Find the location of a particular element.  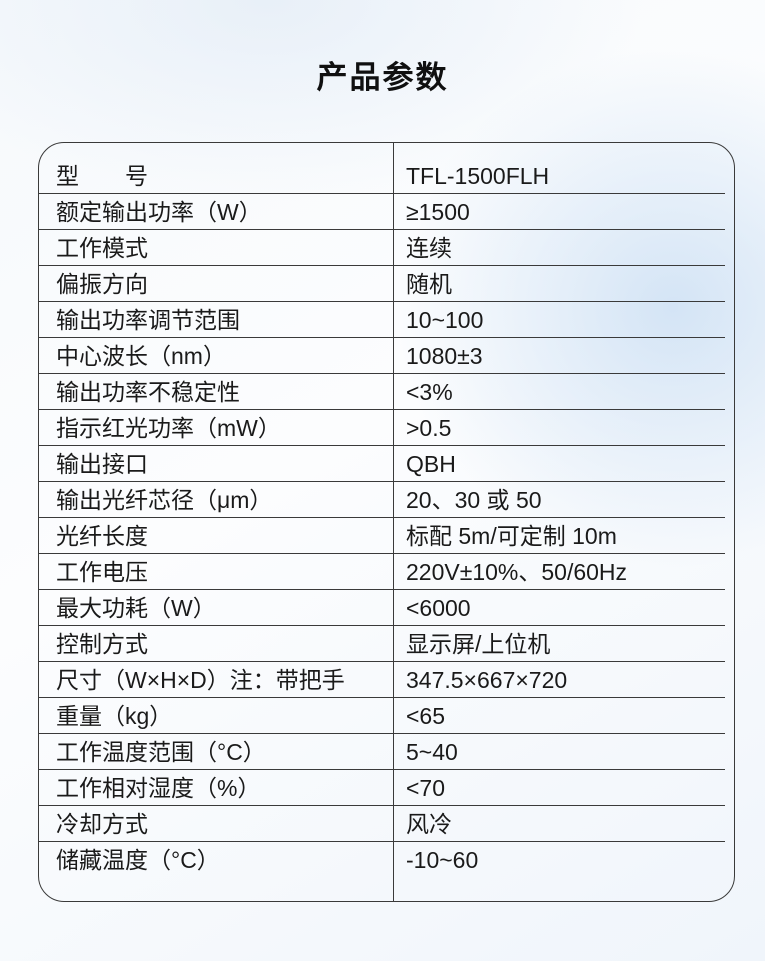

spec-value: 5~40 is located at coordinates (432, 751).